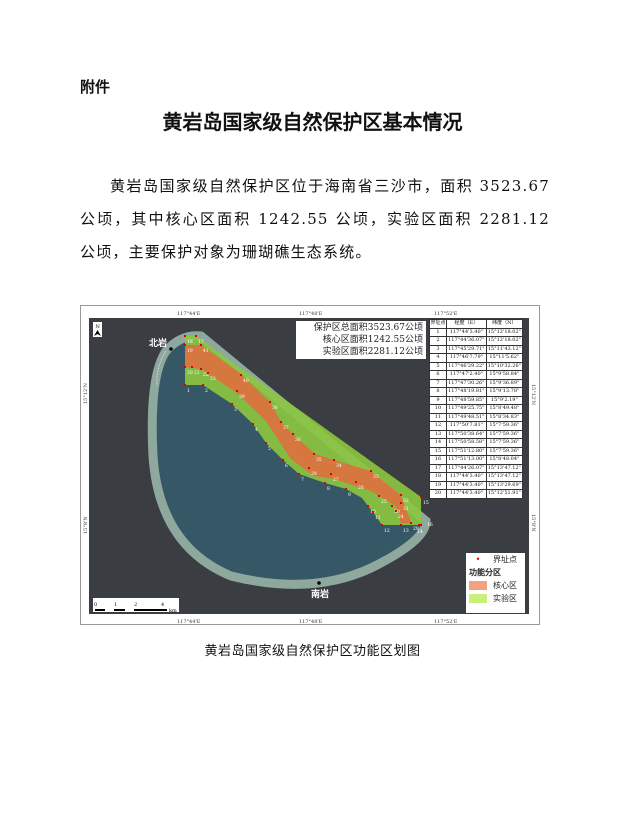 The image size is (625, 815). Describe the element at coordinates (476, 332) in the screenshot. I see `table-row: 1 117°44'3.40" 15°12'18.02"` at that location.